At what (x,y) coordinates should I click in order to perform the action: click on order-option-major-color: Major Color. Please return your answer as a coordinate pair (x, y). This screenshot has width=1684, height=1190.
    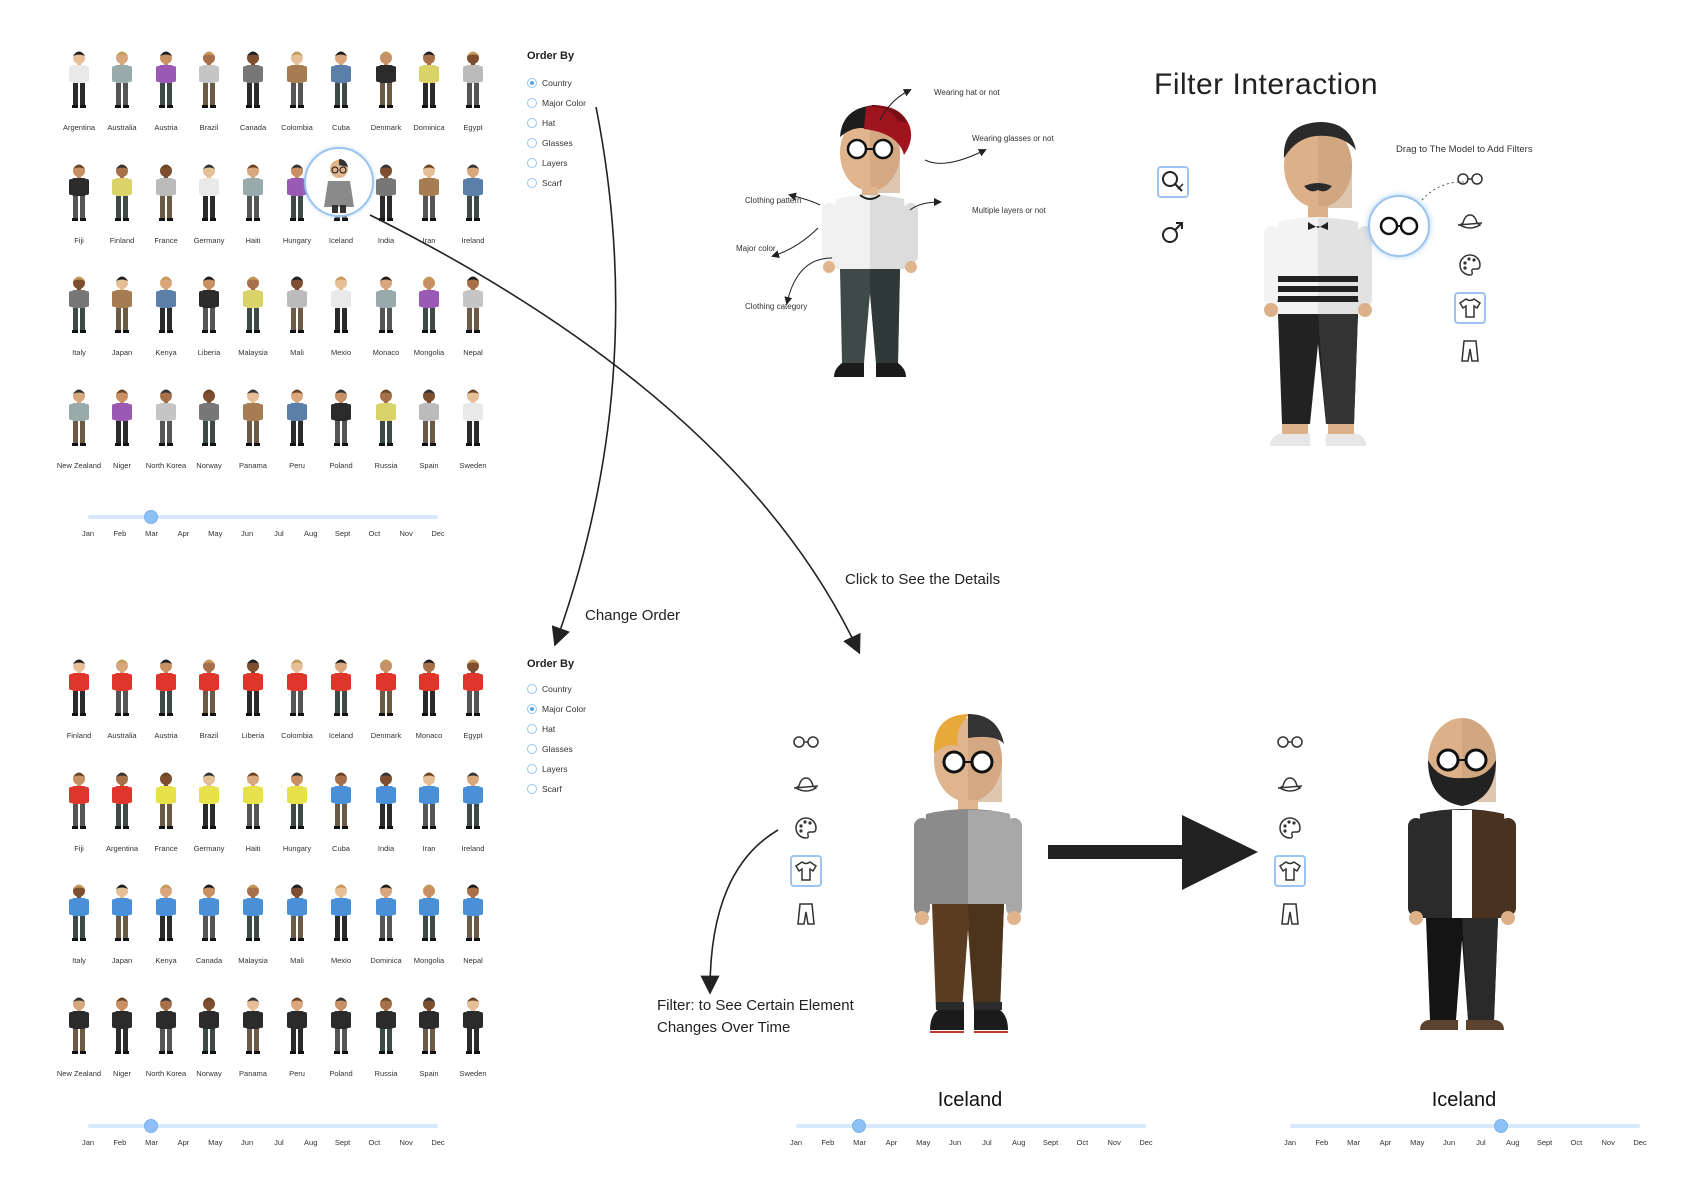
    Looking at the image, I should click on (556, 709).